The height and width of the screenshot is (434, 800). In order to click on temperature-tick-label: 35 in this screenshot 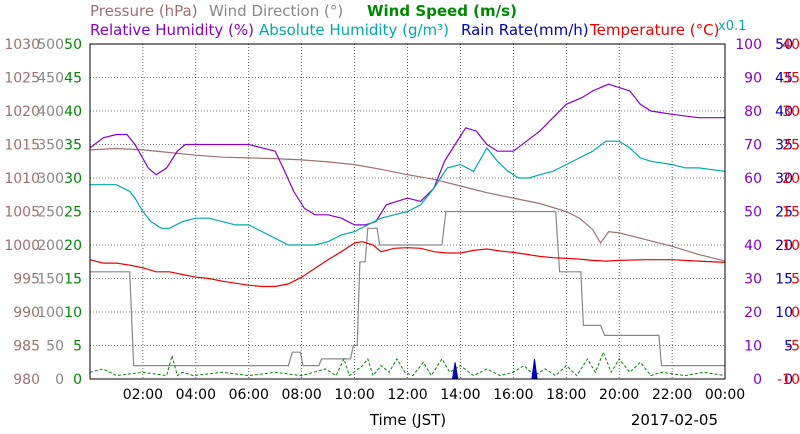, I will do `click(791, 79)`.